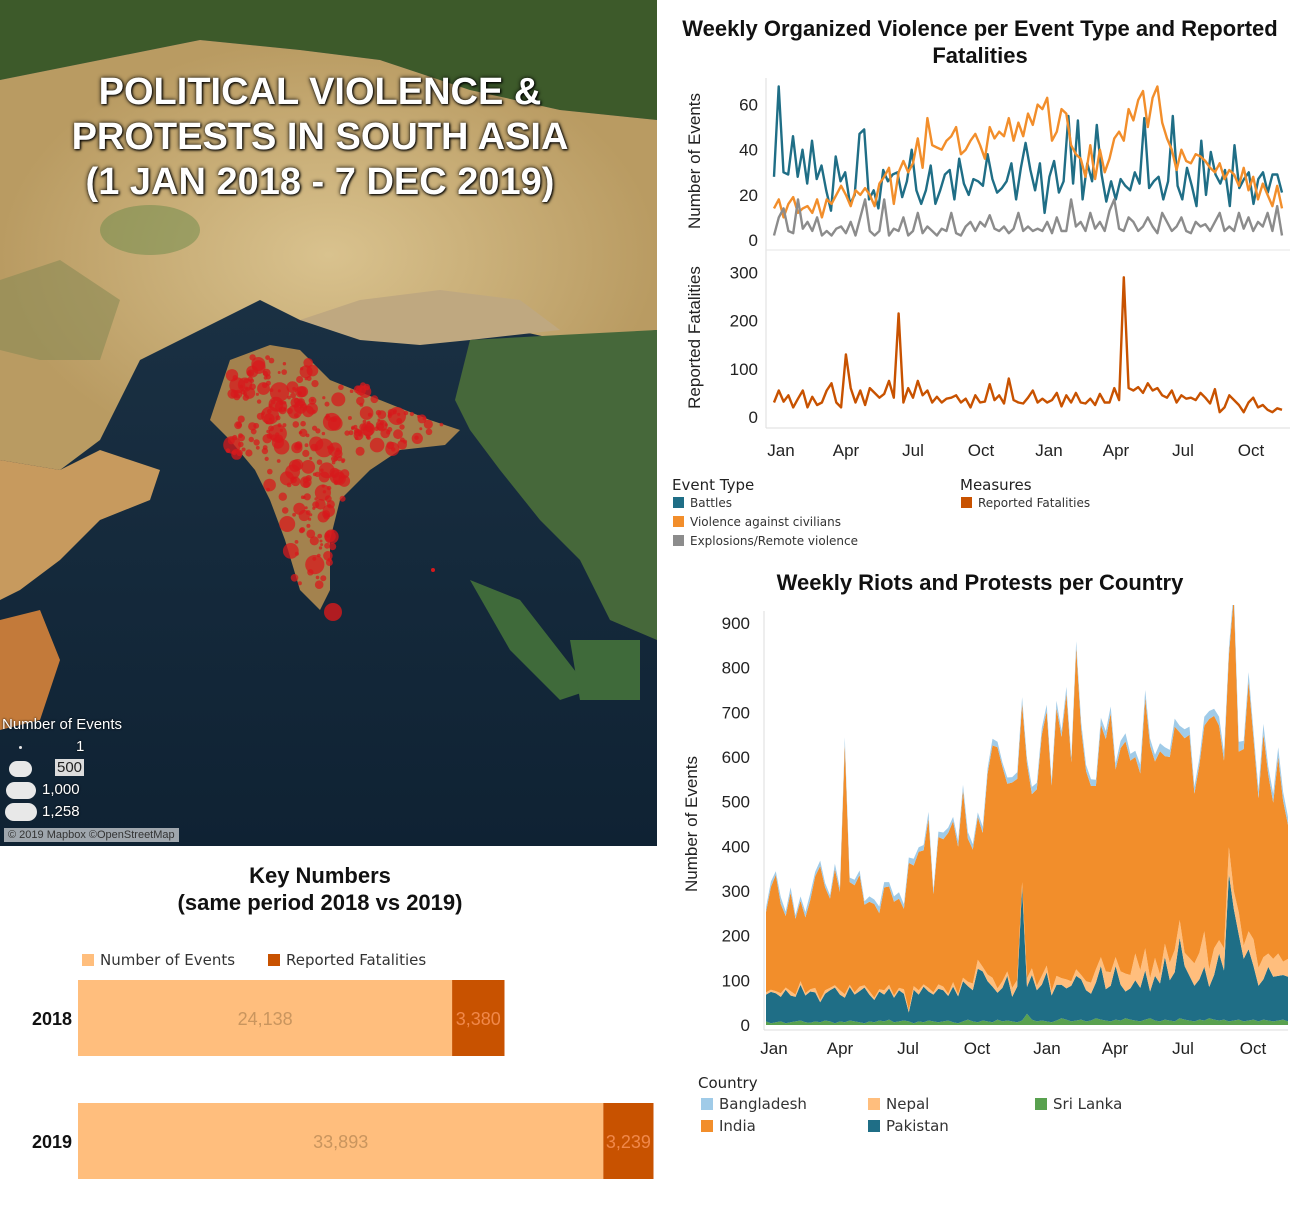 This screenshot has width=1300, height=1207. Describe the element at coordinates (702, 503) in the screenshot. I see `legend-item-battles: Battles` at that location.